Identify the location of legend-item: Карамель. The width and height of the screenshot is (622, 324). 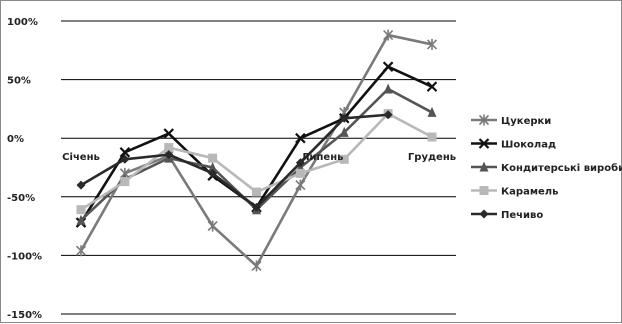
(514, 192).